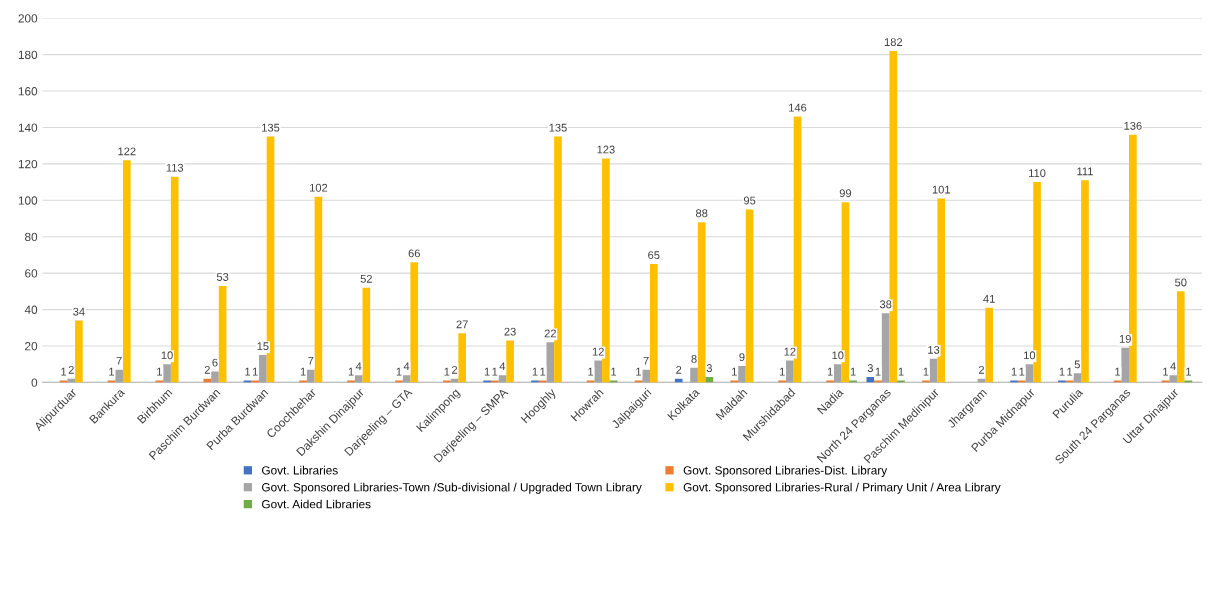 The height and width of the screenshot is (607, 1214). I want to click on data-label: 65, so click(654, 255).